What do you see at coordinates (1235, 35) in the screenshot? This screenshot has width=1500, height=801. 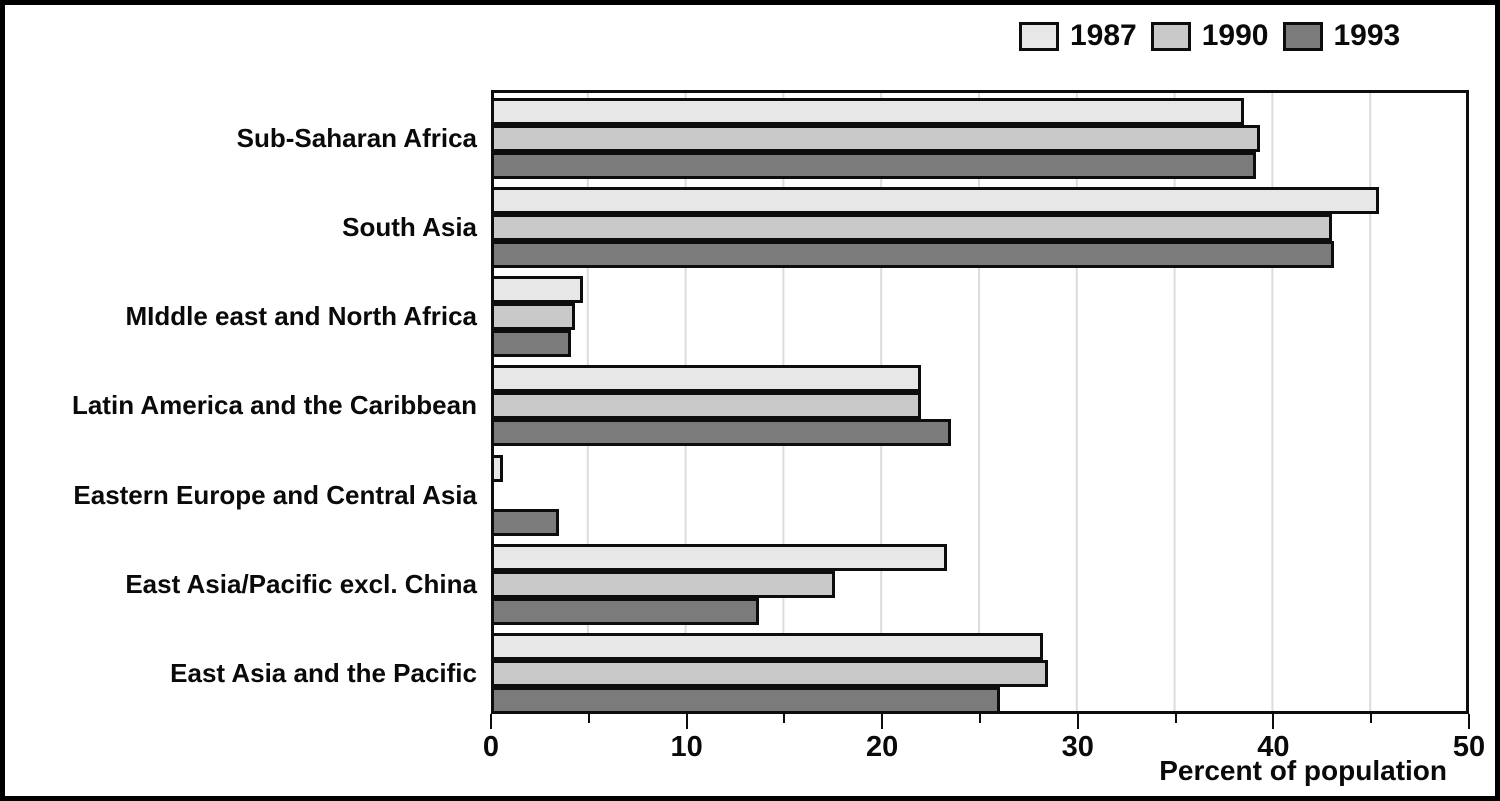 I see `legend-label-1990: 1990` at bounding box center [1235, 35].